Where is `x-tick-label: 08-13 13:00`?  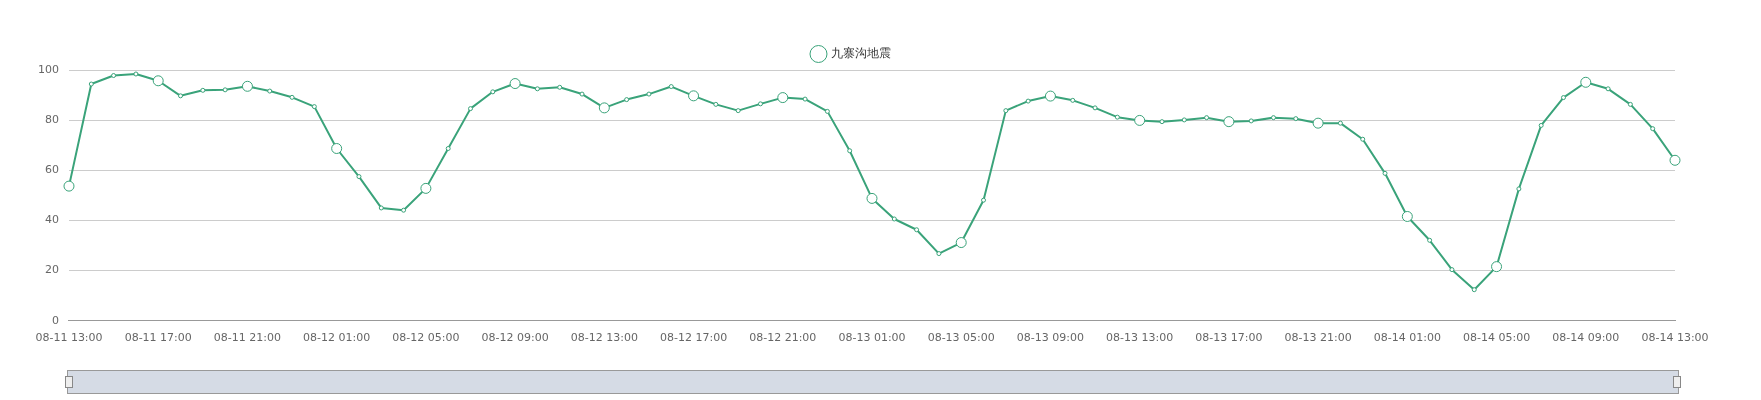
x-tick-label: 08-13 13:00 is located at coordinates (1140, 338).